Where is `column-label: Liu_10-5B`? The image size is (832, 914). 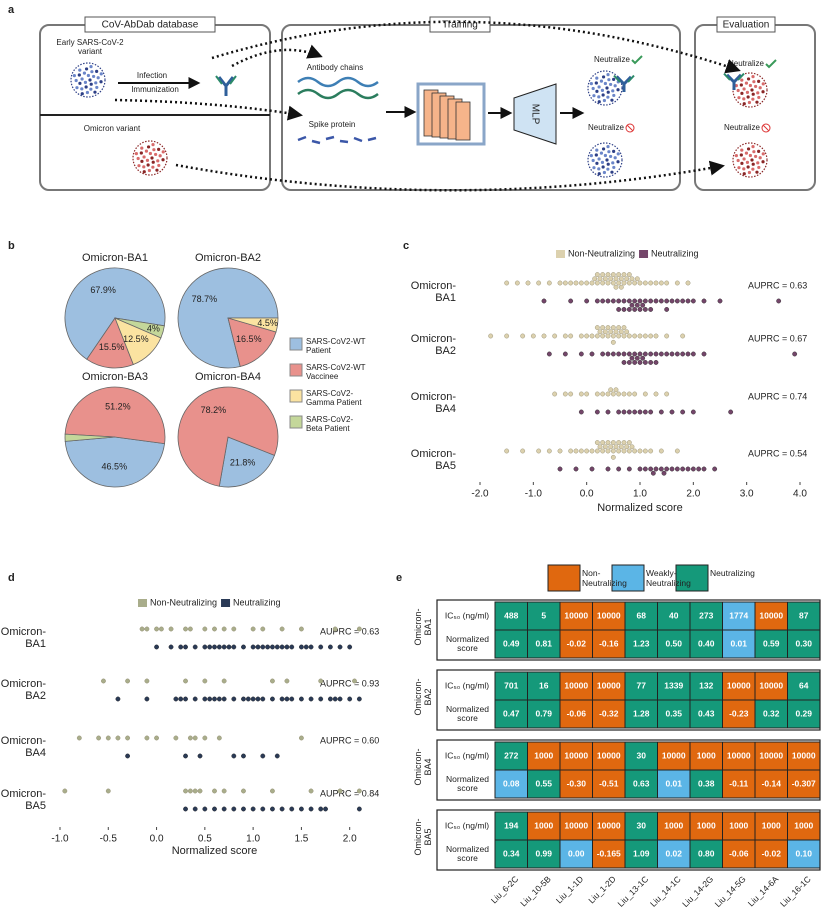
column-label: Liu_10-5B is located at coordinates (535, 891).